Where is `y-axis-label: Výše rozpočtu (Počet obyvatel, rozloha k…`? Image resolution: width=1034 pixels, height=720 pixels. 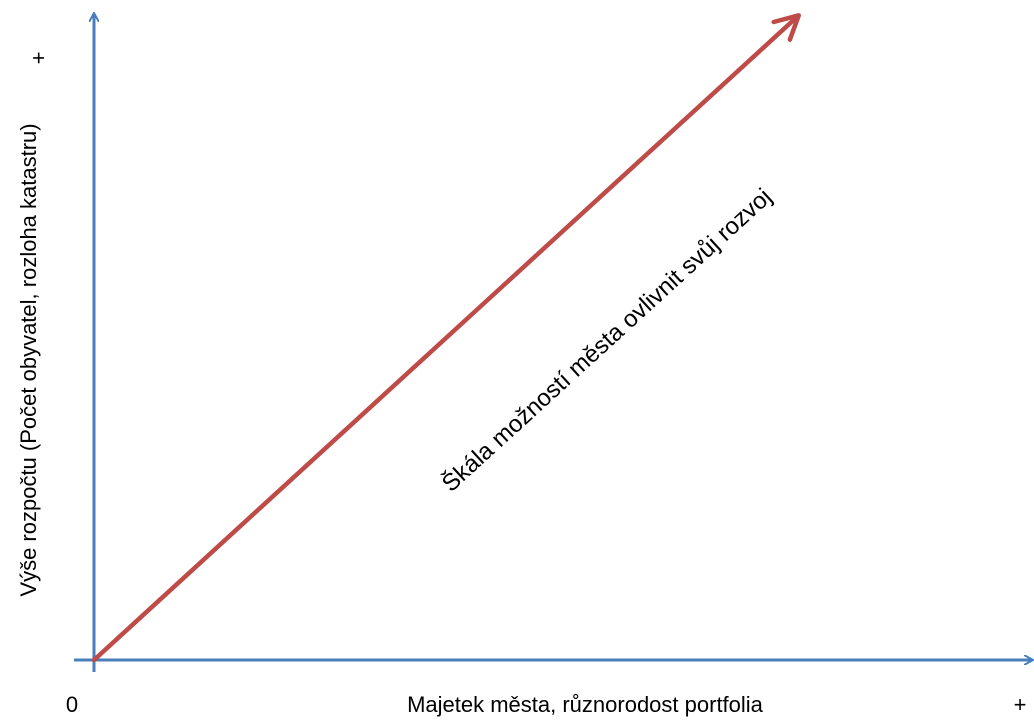 y-axis-label: Výše rozpočtu (Počet obyvatel, rozloha k… is located at coordinates (28, 359).